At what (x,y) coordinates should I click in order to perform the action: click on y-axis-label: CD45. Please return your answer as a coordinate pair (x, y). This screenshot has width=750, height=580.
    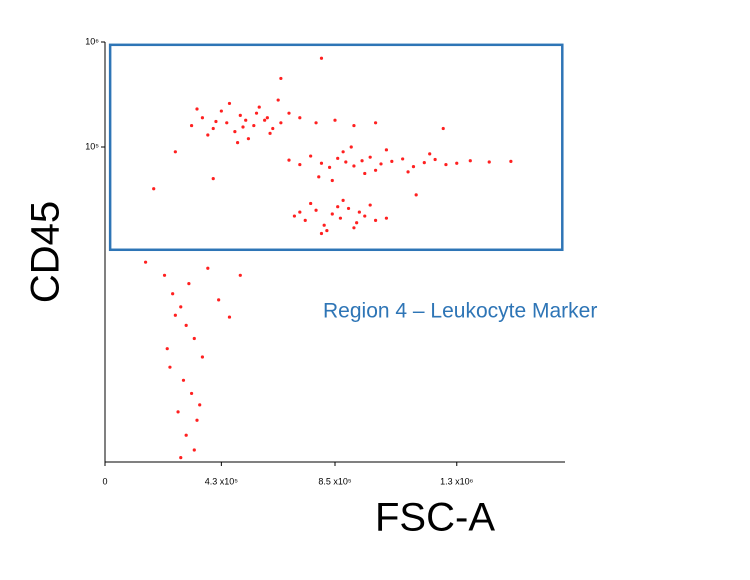
    Looking at the image, I should click on (46, 252).